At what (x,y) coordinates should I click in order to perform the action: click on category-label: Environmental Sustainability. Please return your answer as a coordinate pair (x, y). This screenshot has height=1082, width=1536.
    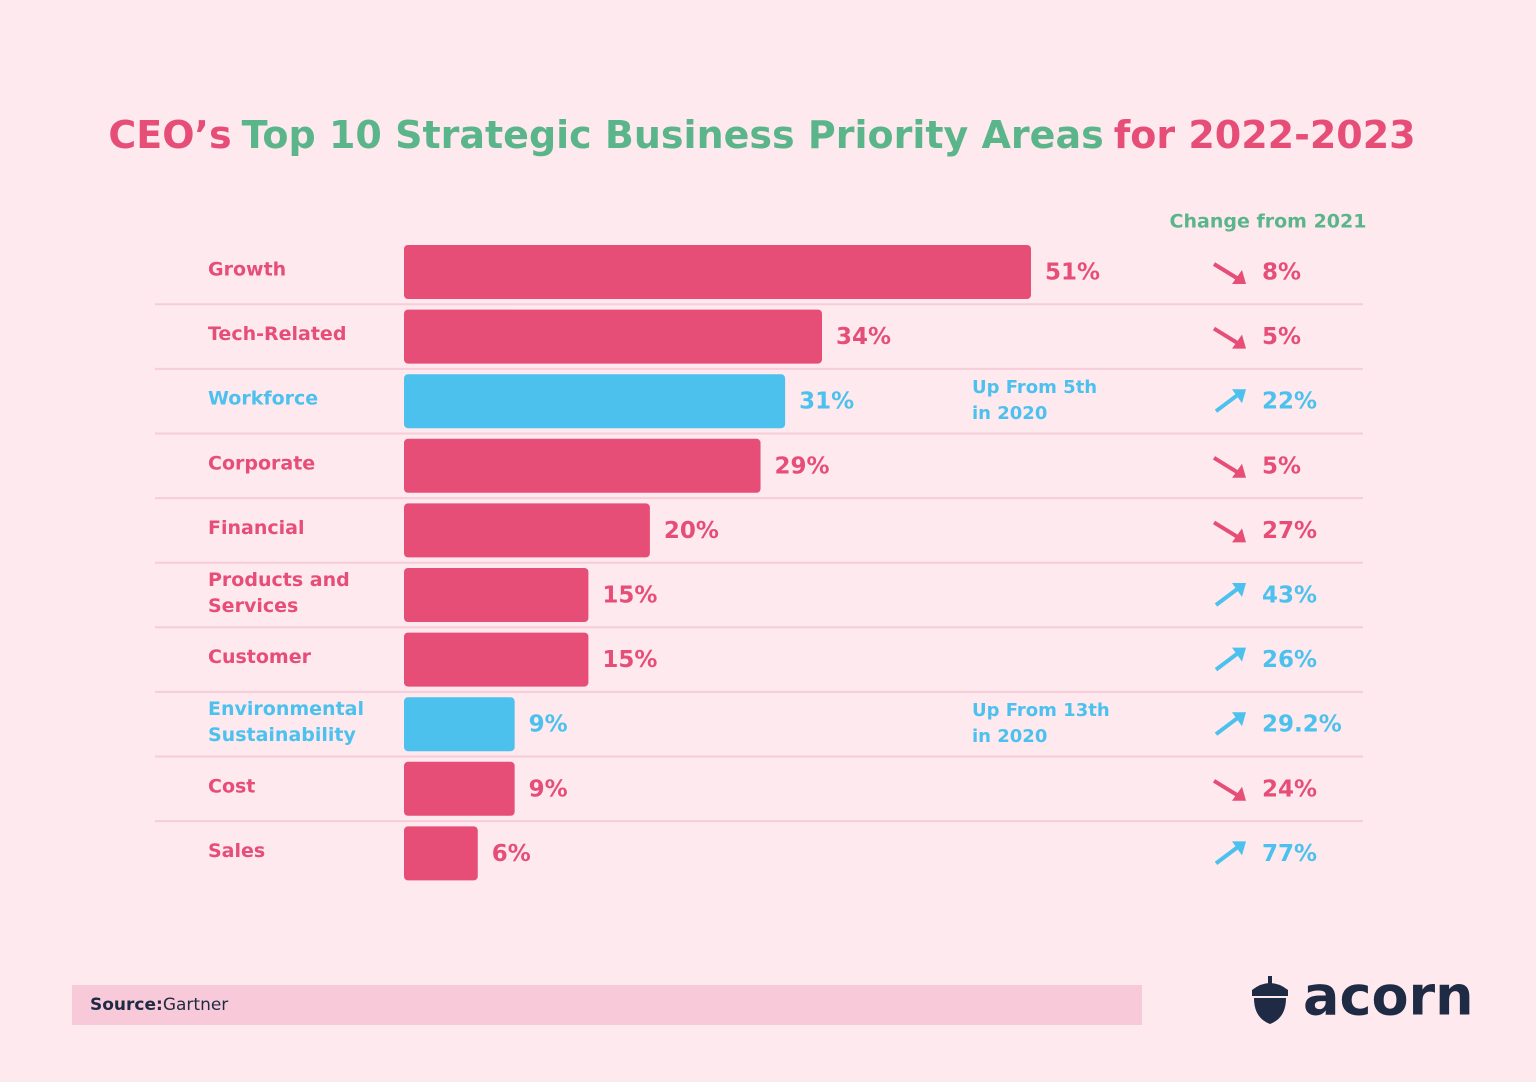
    Looking at the image, I should click on (286, 722).